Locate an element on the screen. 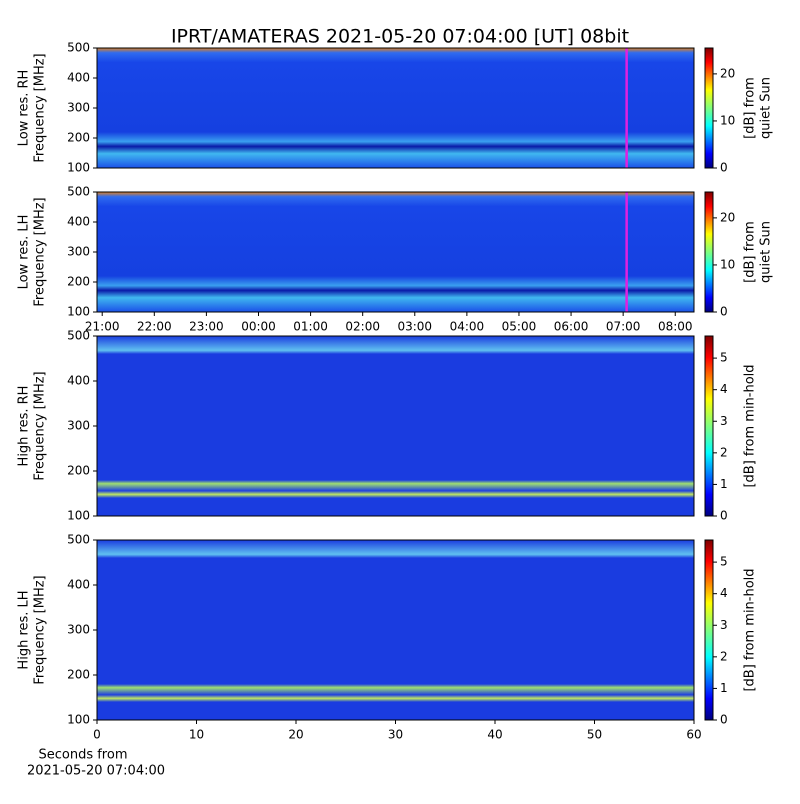 The image size is (800, 804). y-axis-label: Low res. LH is located at coordinates (24, 252).